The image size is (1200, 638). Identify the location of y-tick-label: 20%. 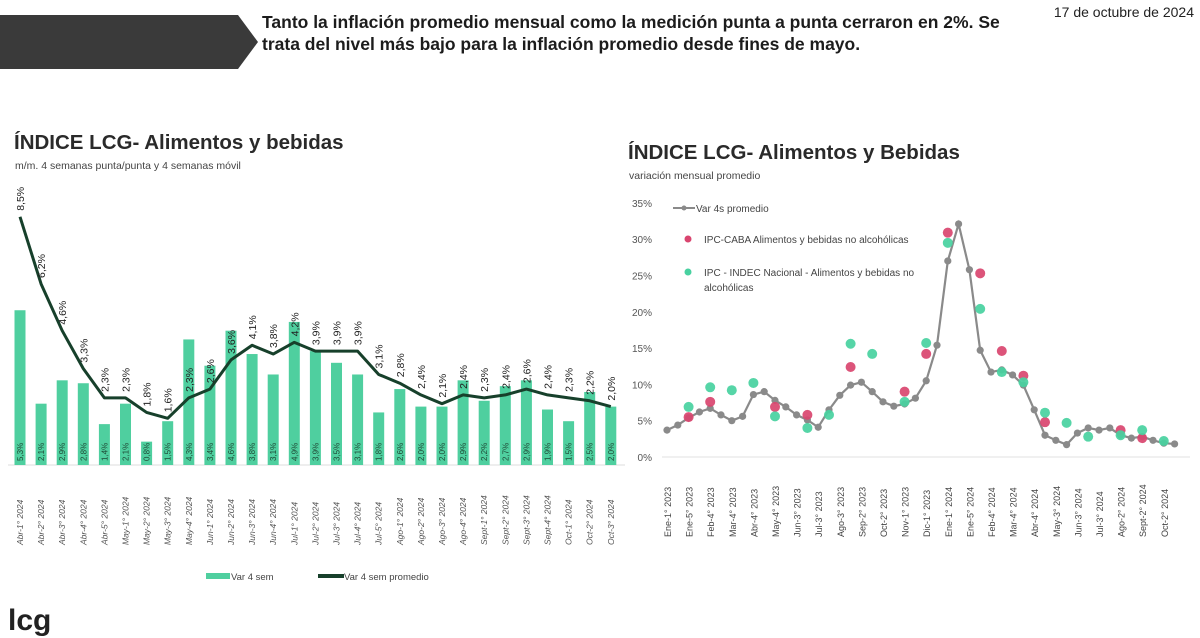
(642, 313).